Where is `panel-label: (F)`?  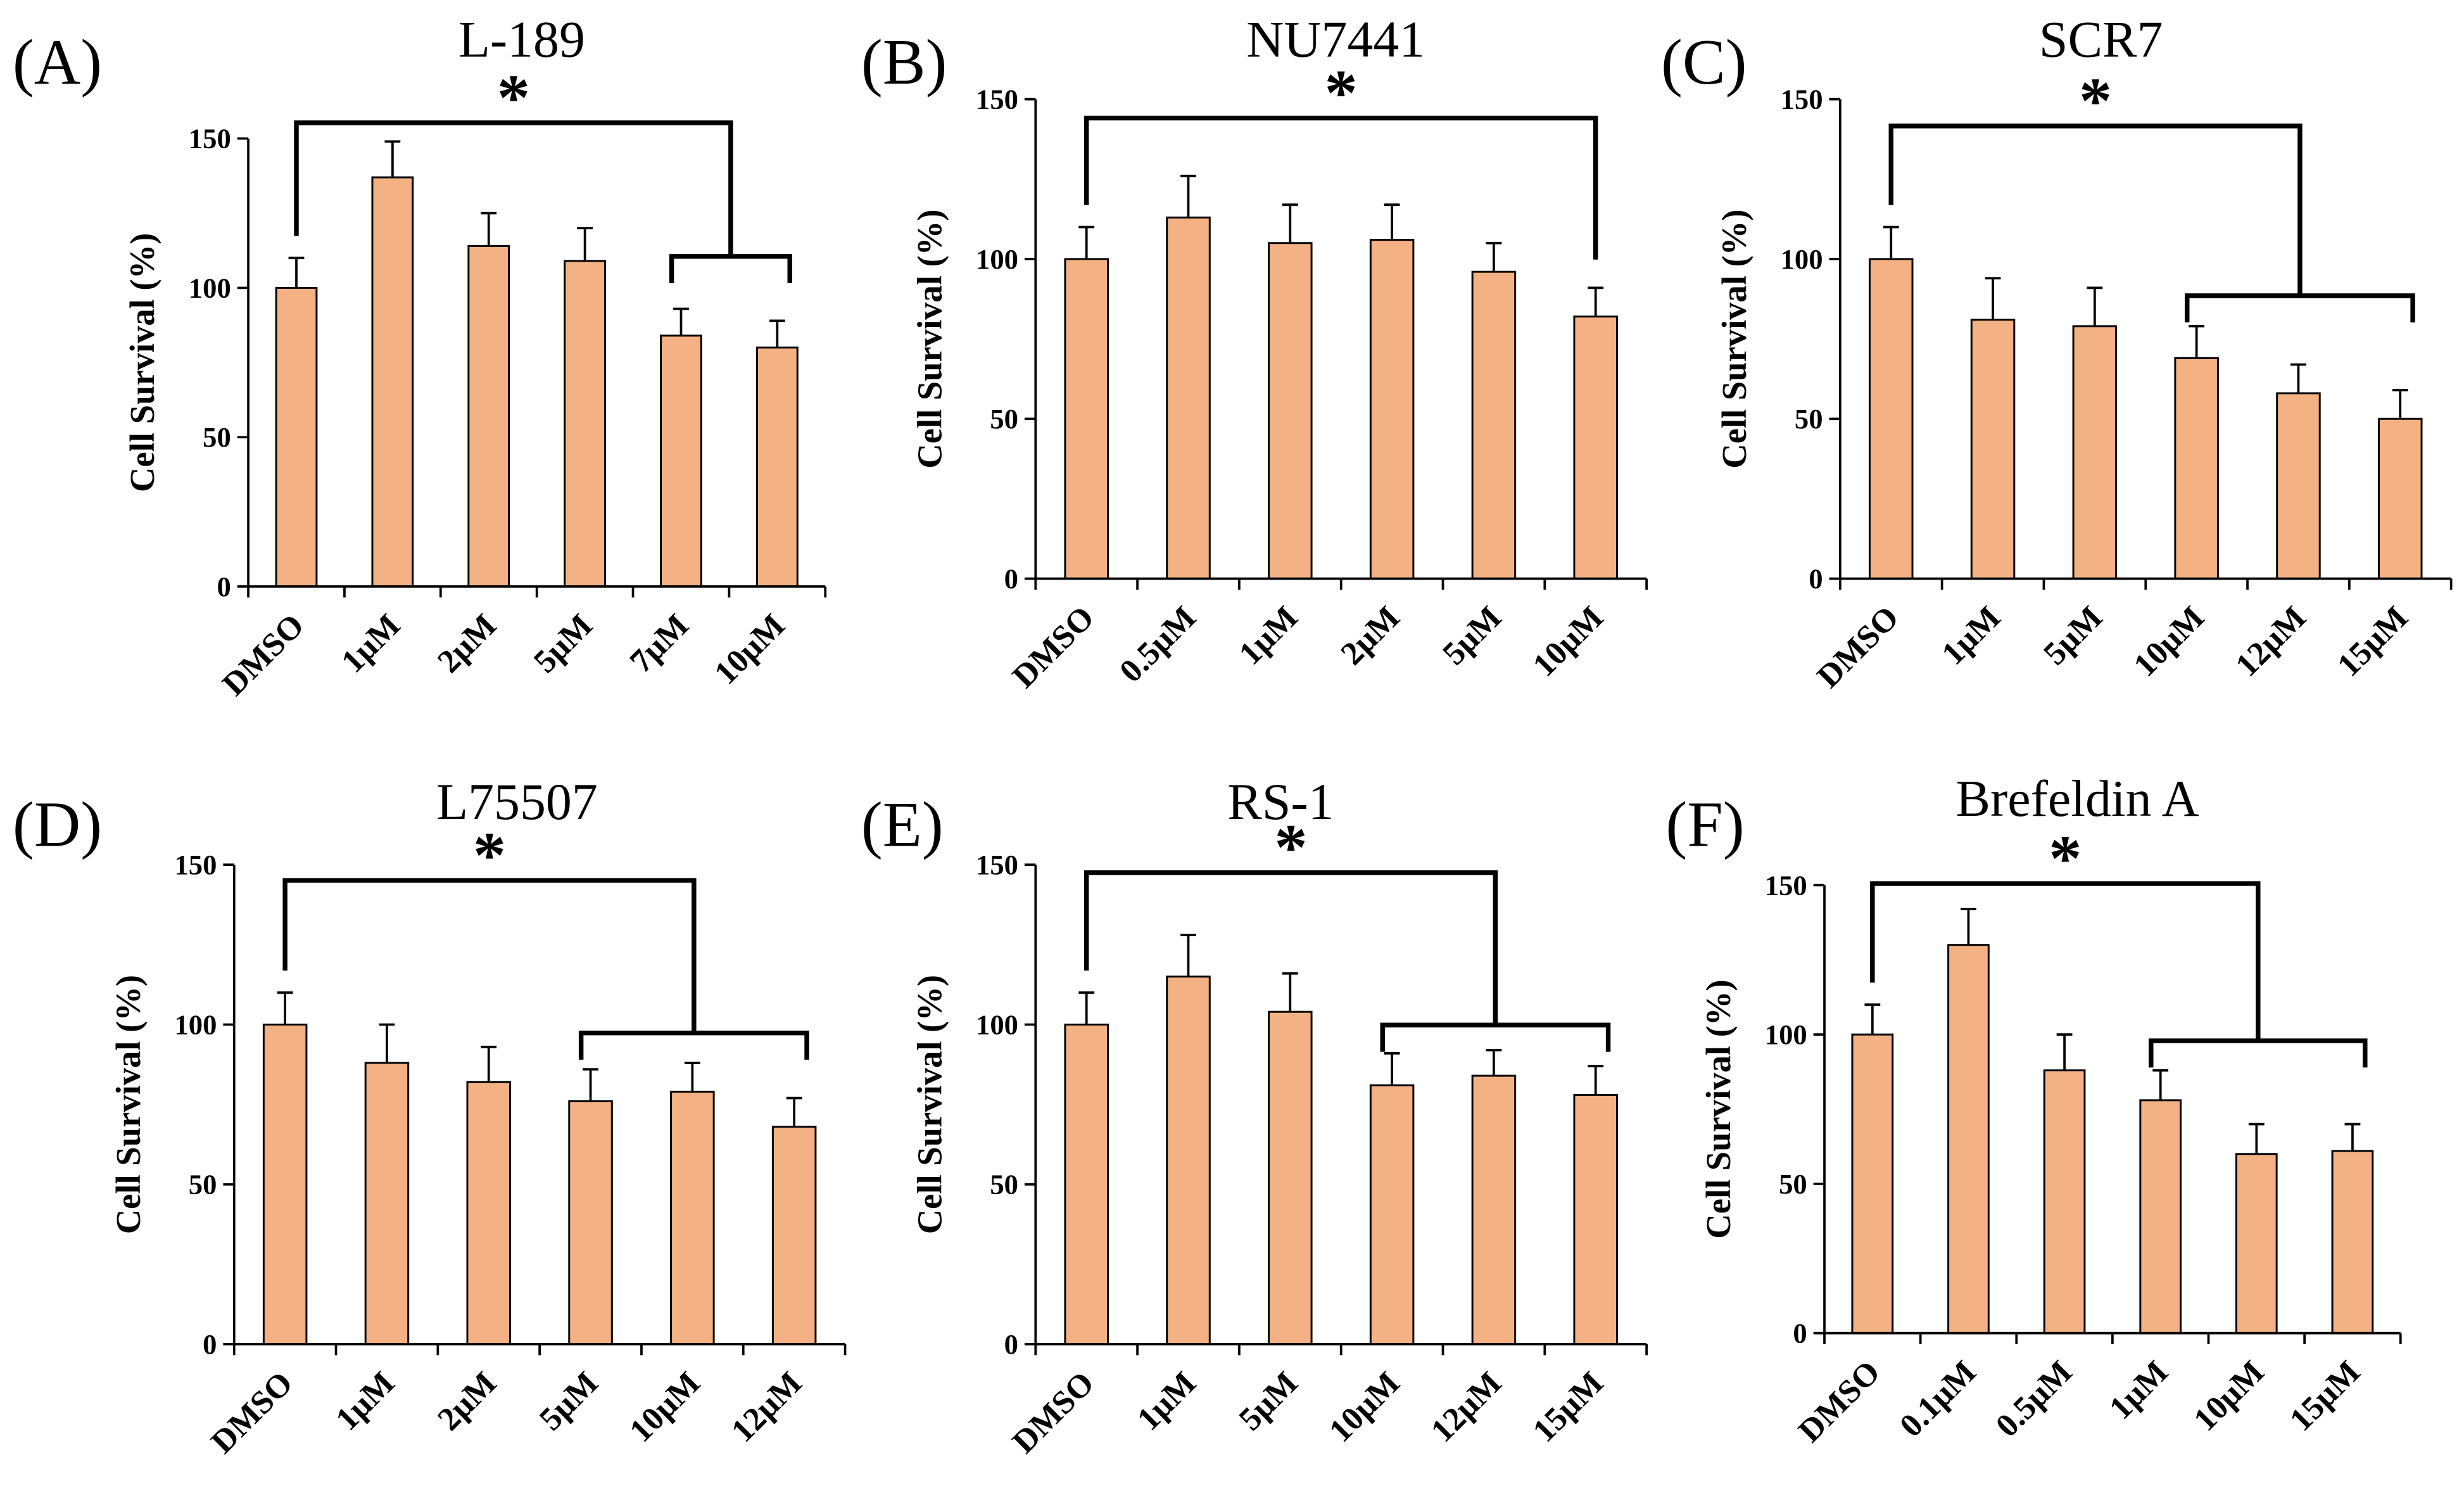
panel-label: (F) is located at coordinates (1705, 824).